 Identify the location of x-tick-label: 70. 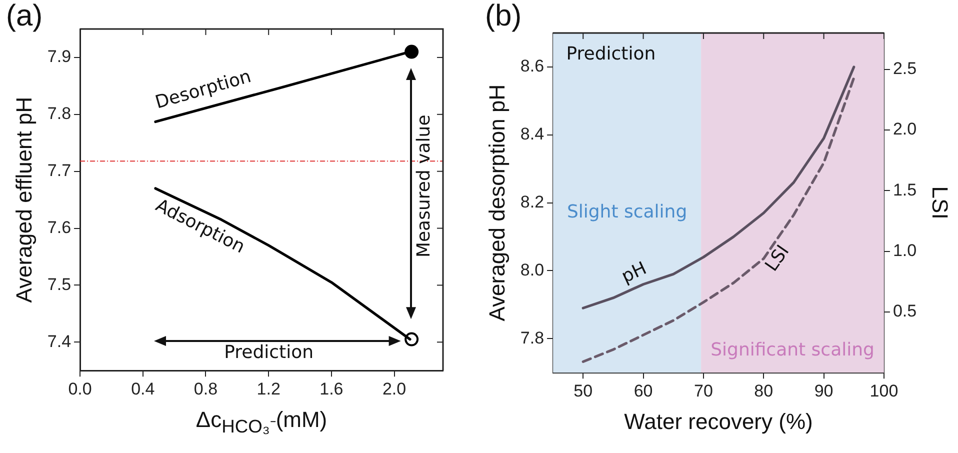
(703, 390).